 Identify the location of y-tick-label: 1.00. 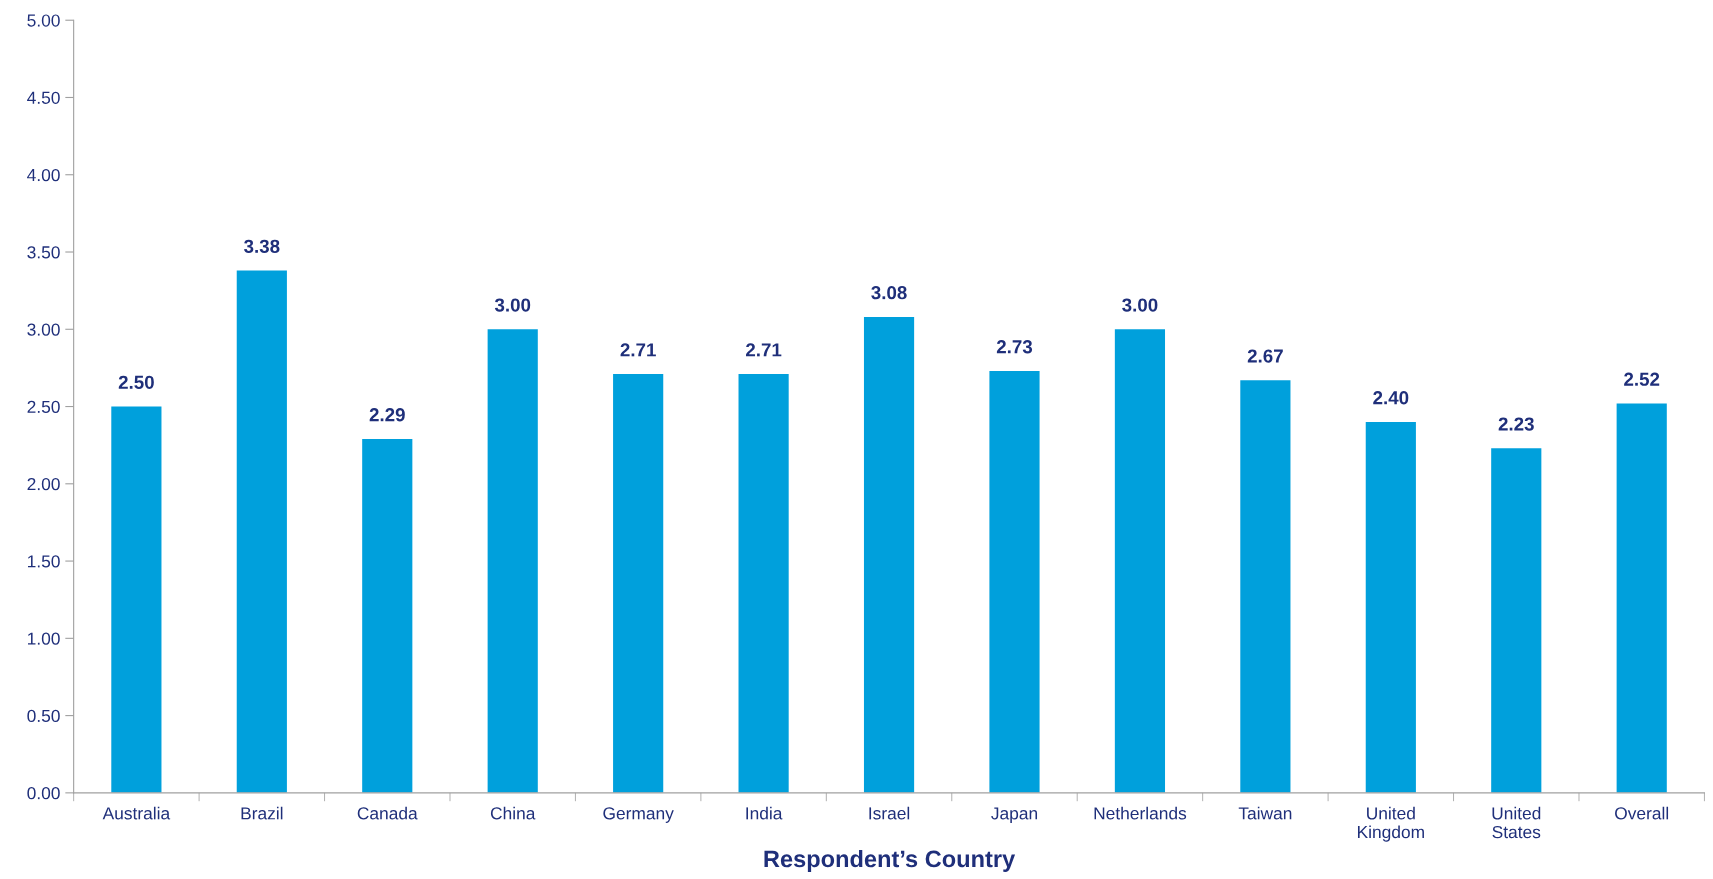
(44, 638).